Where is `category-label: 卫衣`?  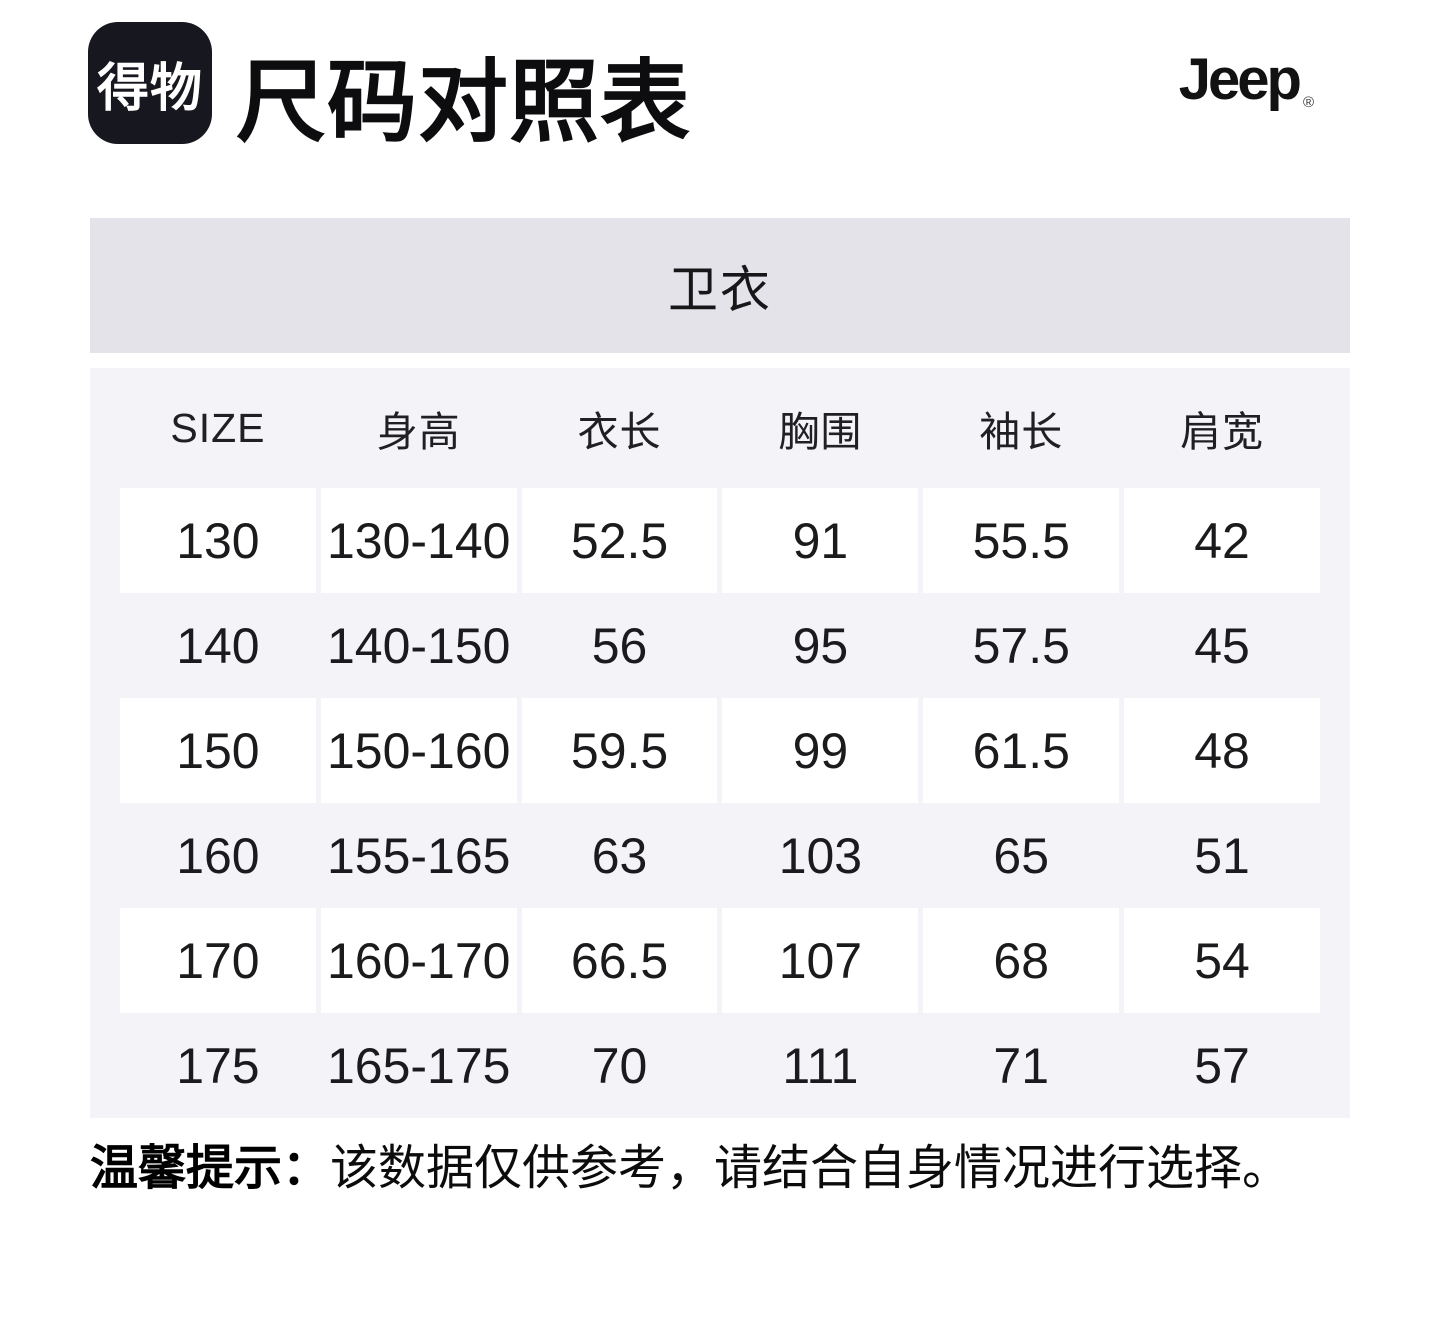 category-label: 卫衣 is located at coordinates (720, 289).